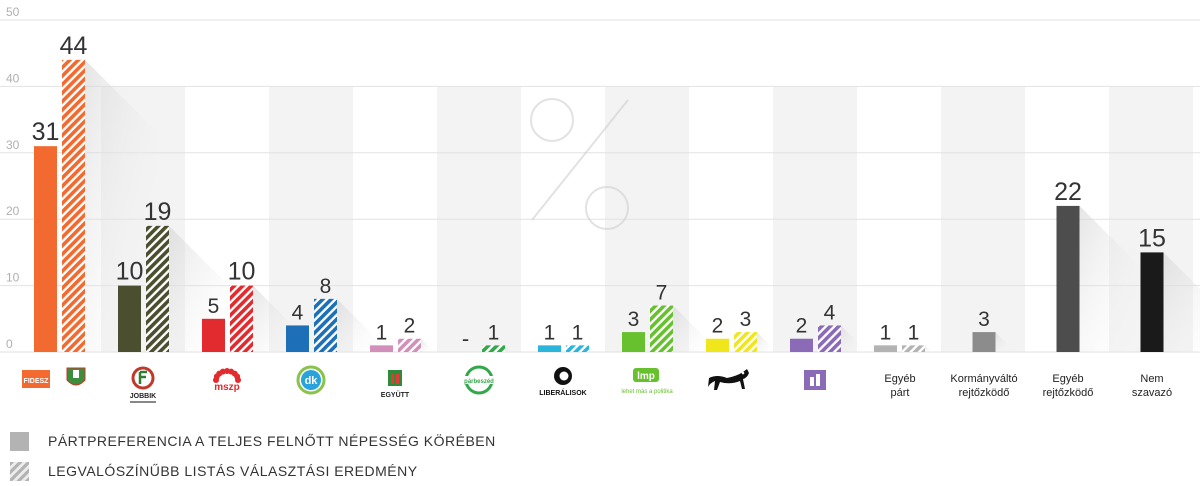 The height and width of the screenshot is (486, 1200). What do you see at coordinates (465, 338) in the screenshot?
I see `data-label: -` at bounding box center [465, 338].